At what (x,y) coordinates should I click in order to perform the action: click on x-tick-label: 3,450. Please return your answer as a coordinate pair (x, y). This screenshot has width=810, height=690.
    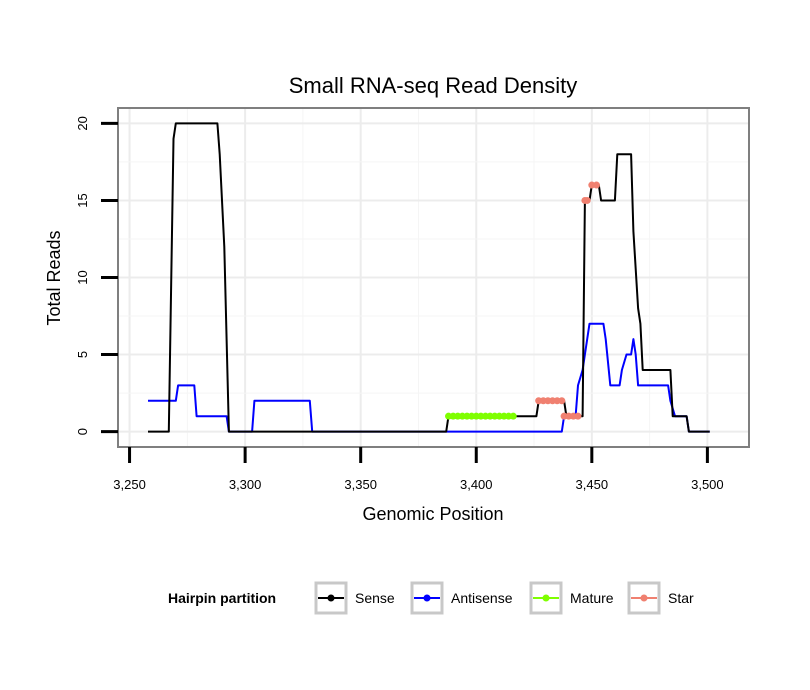
    Looking at the image, I should click on (592, 484).